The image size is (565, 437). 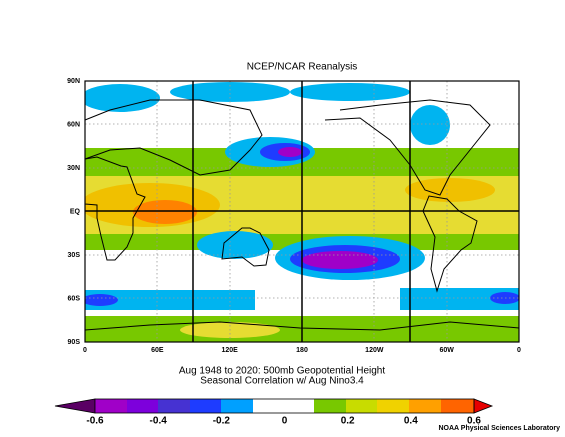 I want to click on lat-label: EQ, so click(x=75, y=211).